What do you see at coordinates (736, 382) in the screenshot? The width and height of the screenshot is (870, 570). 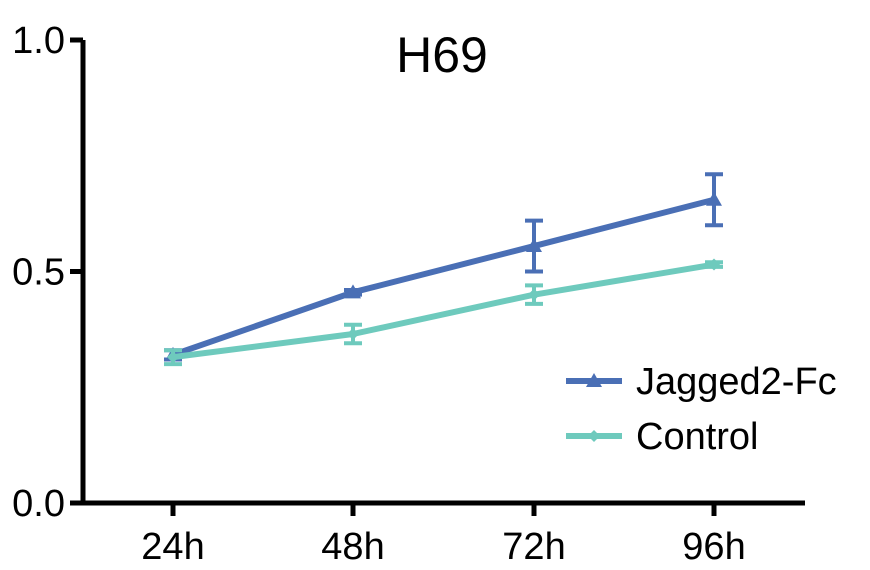 I see `legend-label: Jagged2-Fc` at bounding box center [736, 382].